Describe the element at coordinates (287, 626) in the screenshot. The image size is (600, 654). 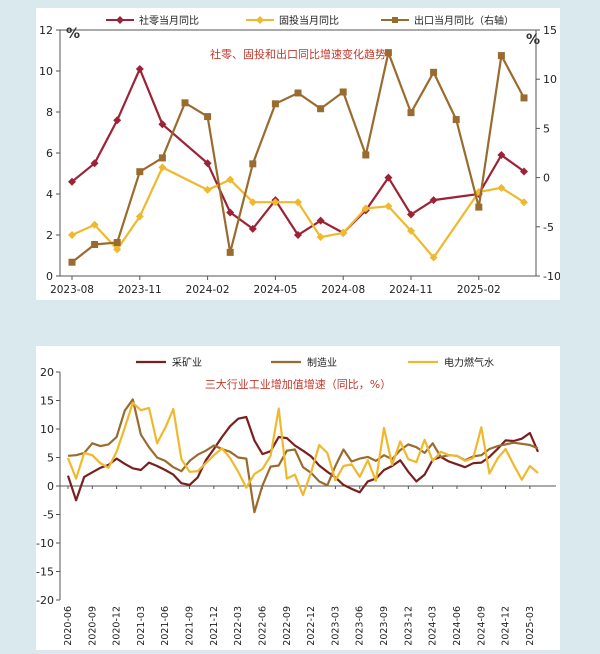
I see `x-tick-label: 2022-09` at that location.